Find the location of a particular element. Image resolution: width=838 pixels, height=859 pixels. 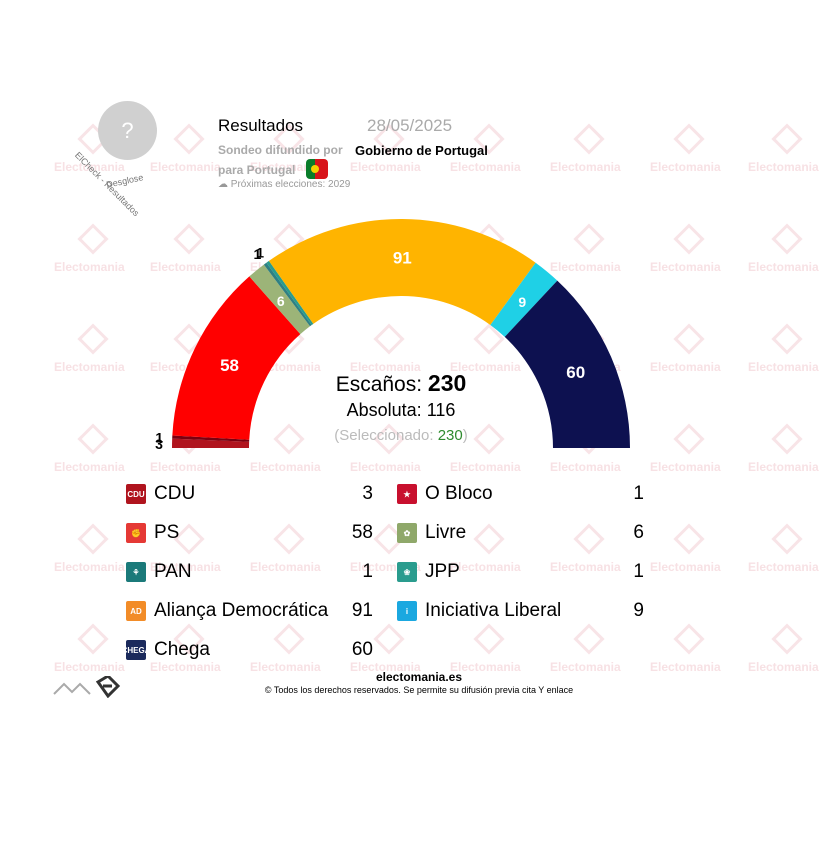

seat-label: 9 is located at coordinates (522, 302).